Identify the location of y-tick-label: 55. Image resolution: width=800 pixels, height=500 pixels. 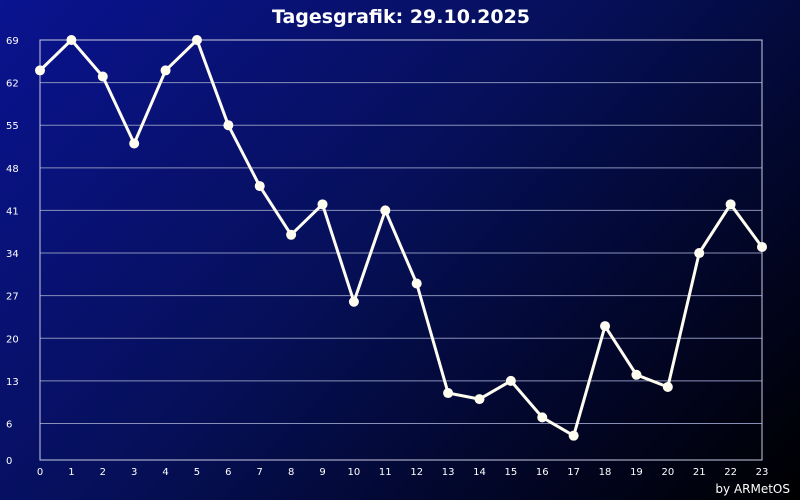
(12, 126).